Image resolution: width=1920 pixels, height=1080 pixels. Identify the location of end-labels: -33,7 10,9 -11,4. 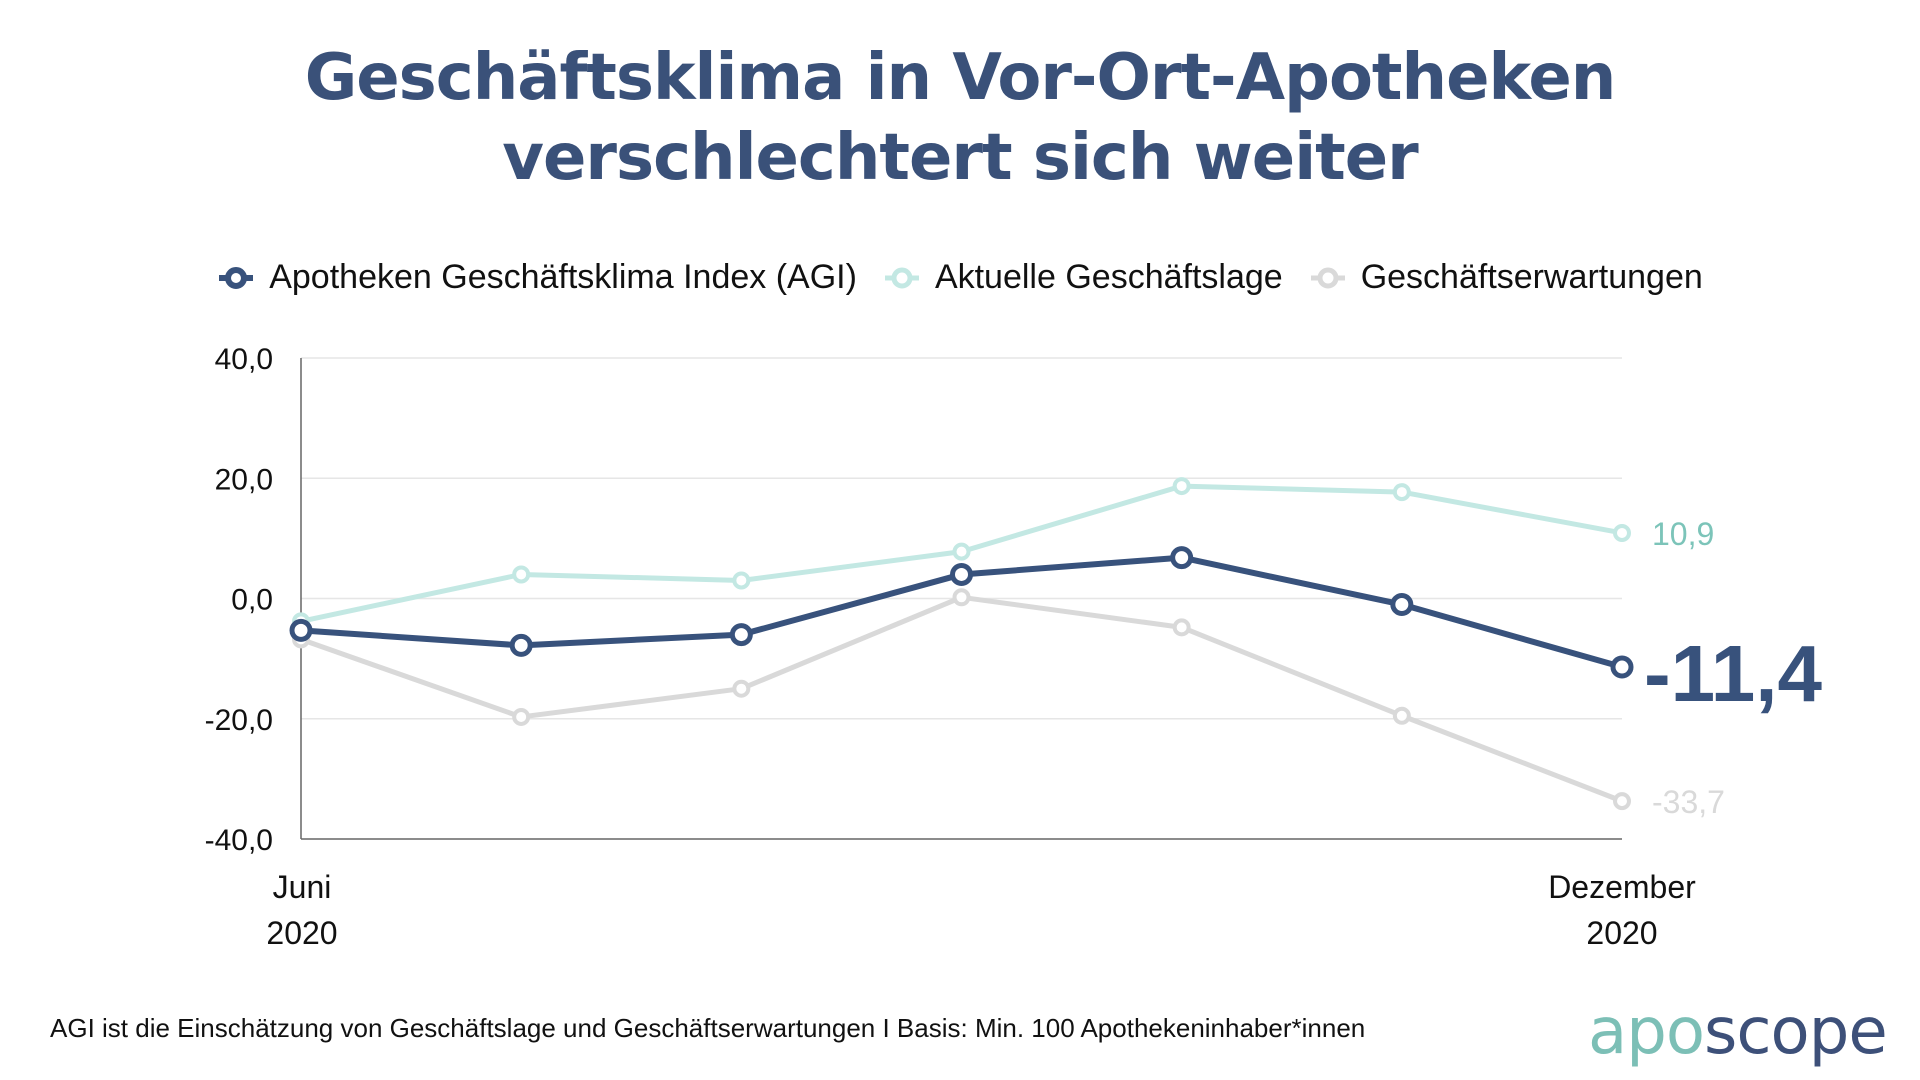
(1733, 668).